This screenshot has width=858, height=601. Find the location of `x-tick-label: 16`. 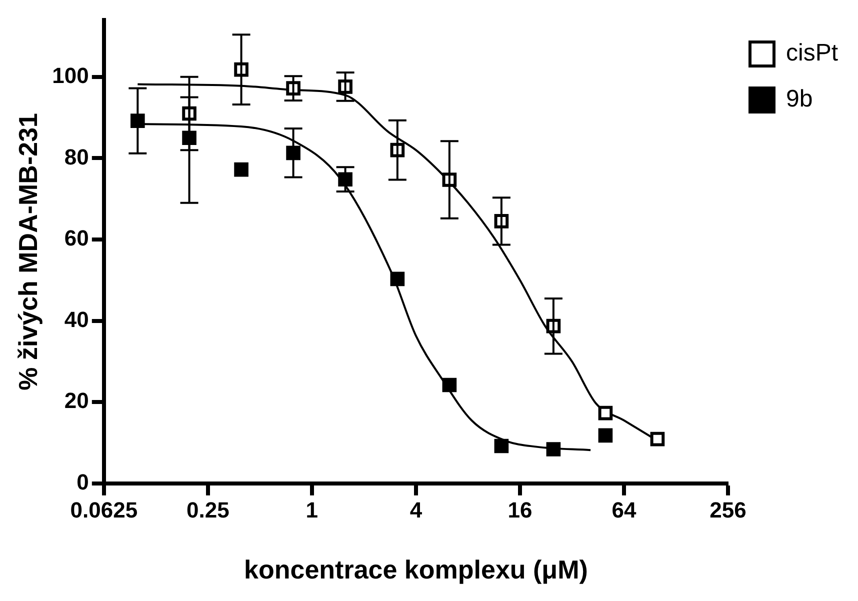

x-tick-label: 16 is located at coordinates (520, 510).